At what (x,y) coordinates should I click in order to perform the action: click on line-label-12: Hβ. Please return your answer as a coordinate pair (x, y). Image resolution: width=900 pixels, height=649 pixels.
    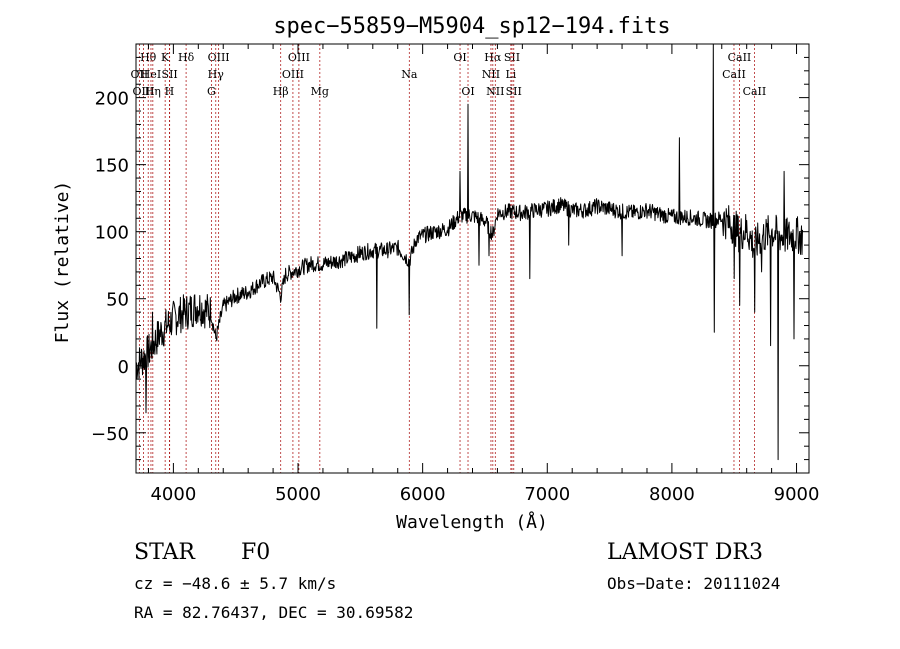
    Looking at the image, I should click on (281, 91).